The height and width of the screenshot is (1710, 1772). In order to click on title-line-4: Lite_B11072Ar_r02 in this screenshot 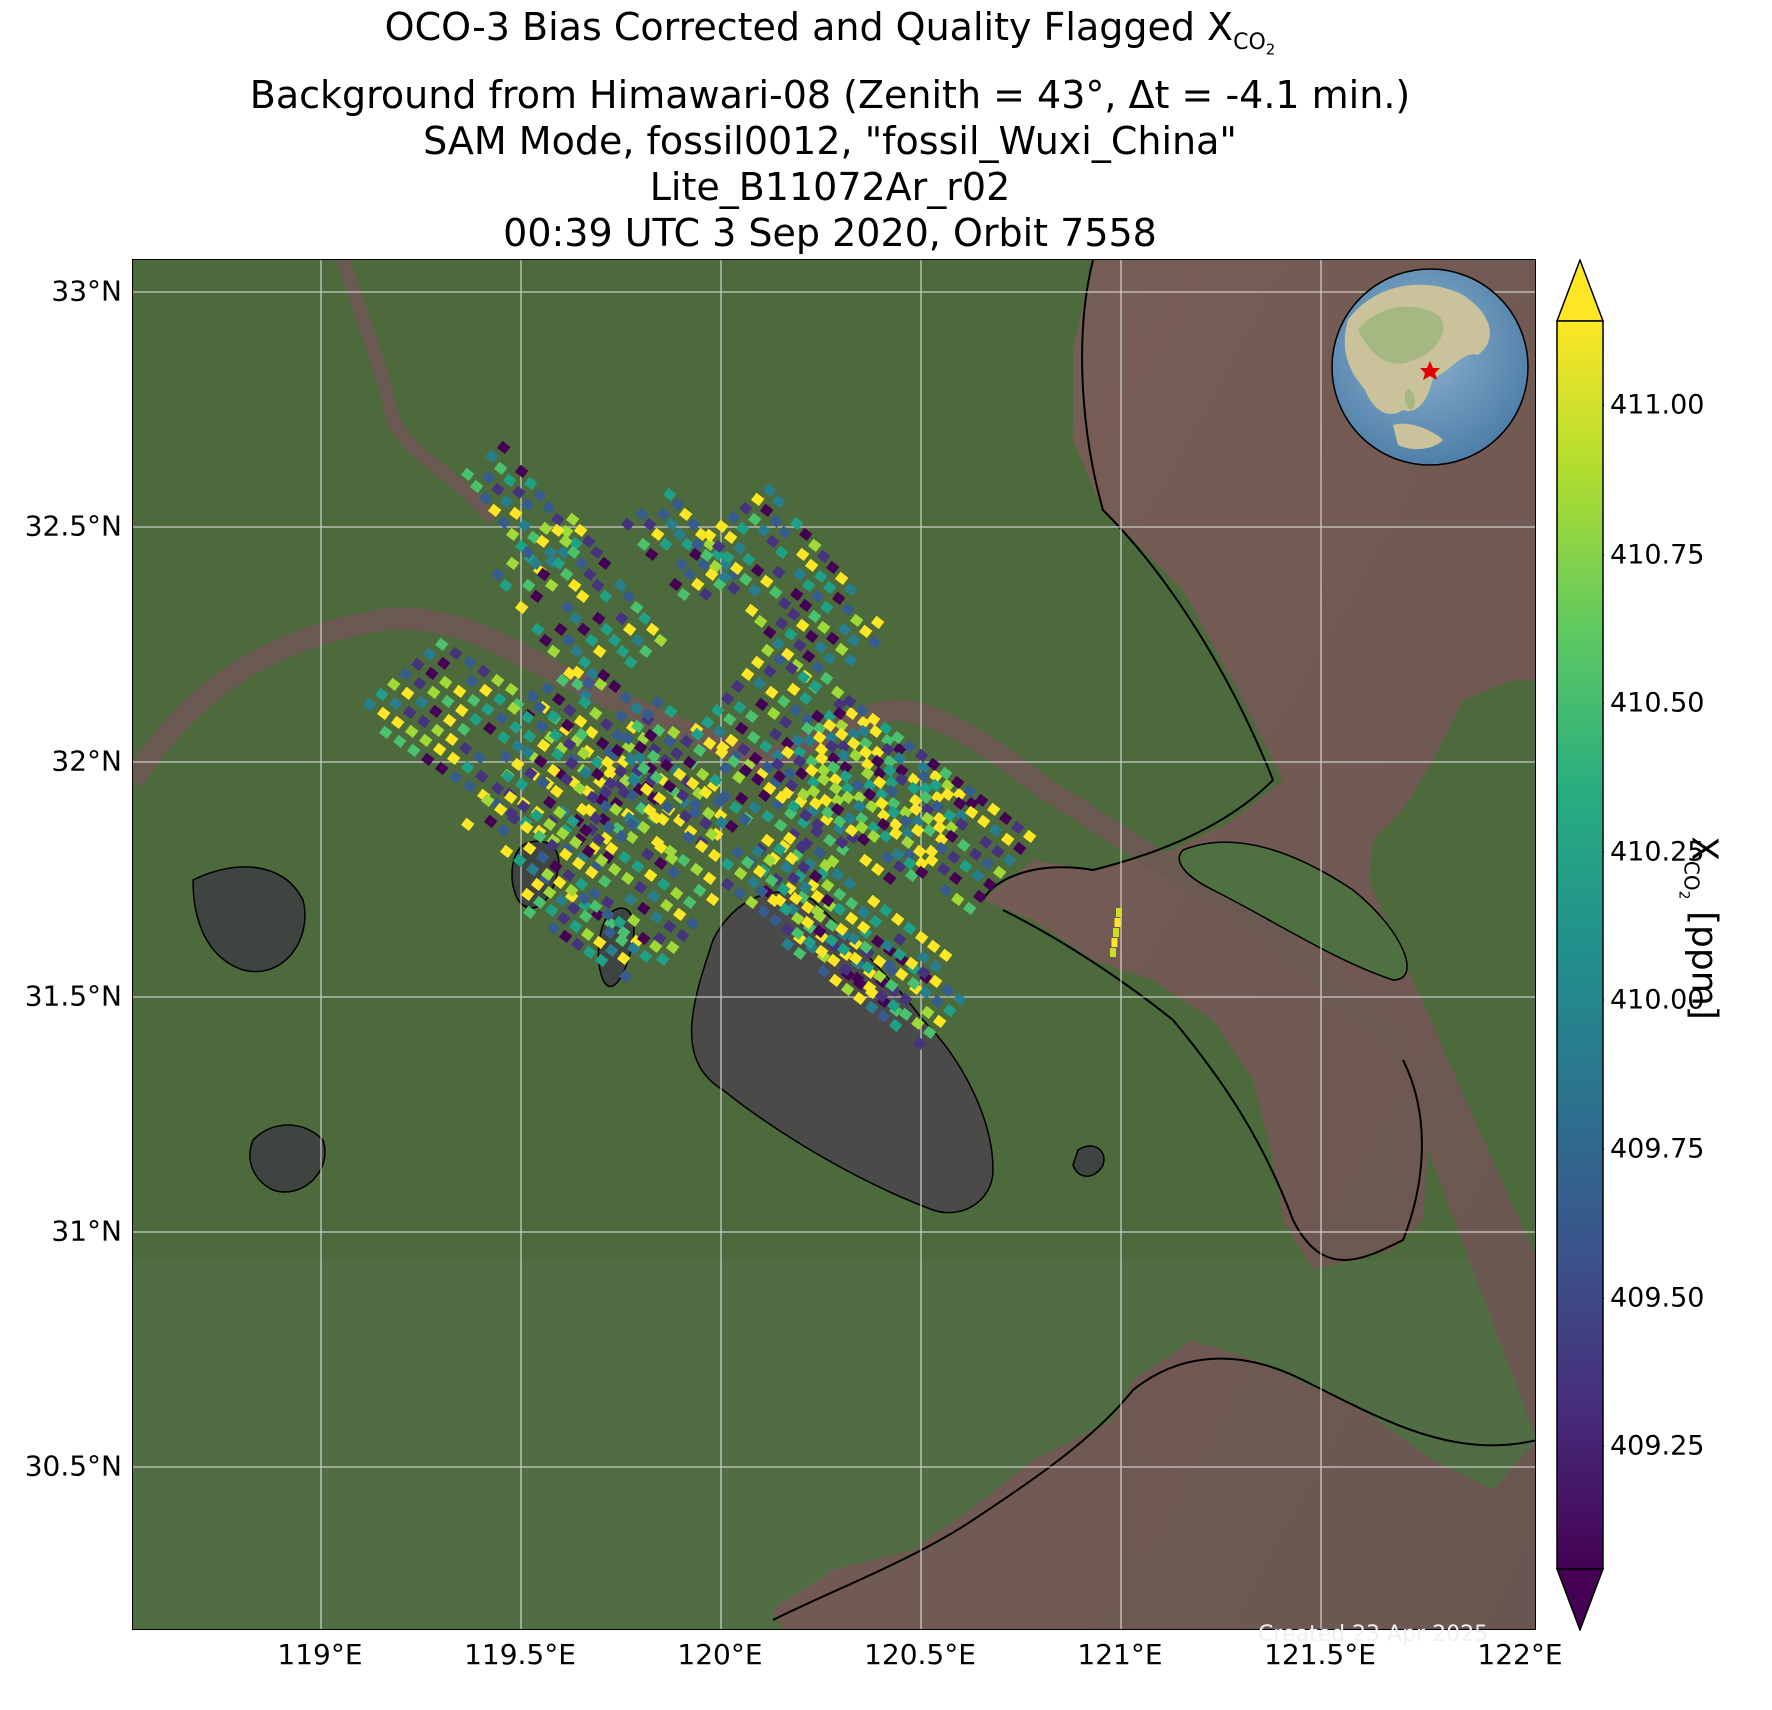, I will do `click(830, 186)`.